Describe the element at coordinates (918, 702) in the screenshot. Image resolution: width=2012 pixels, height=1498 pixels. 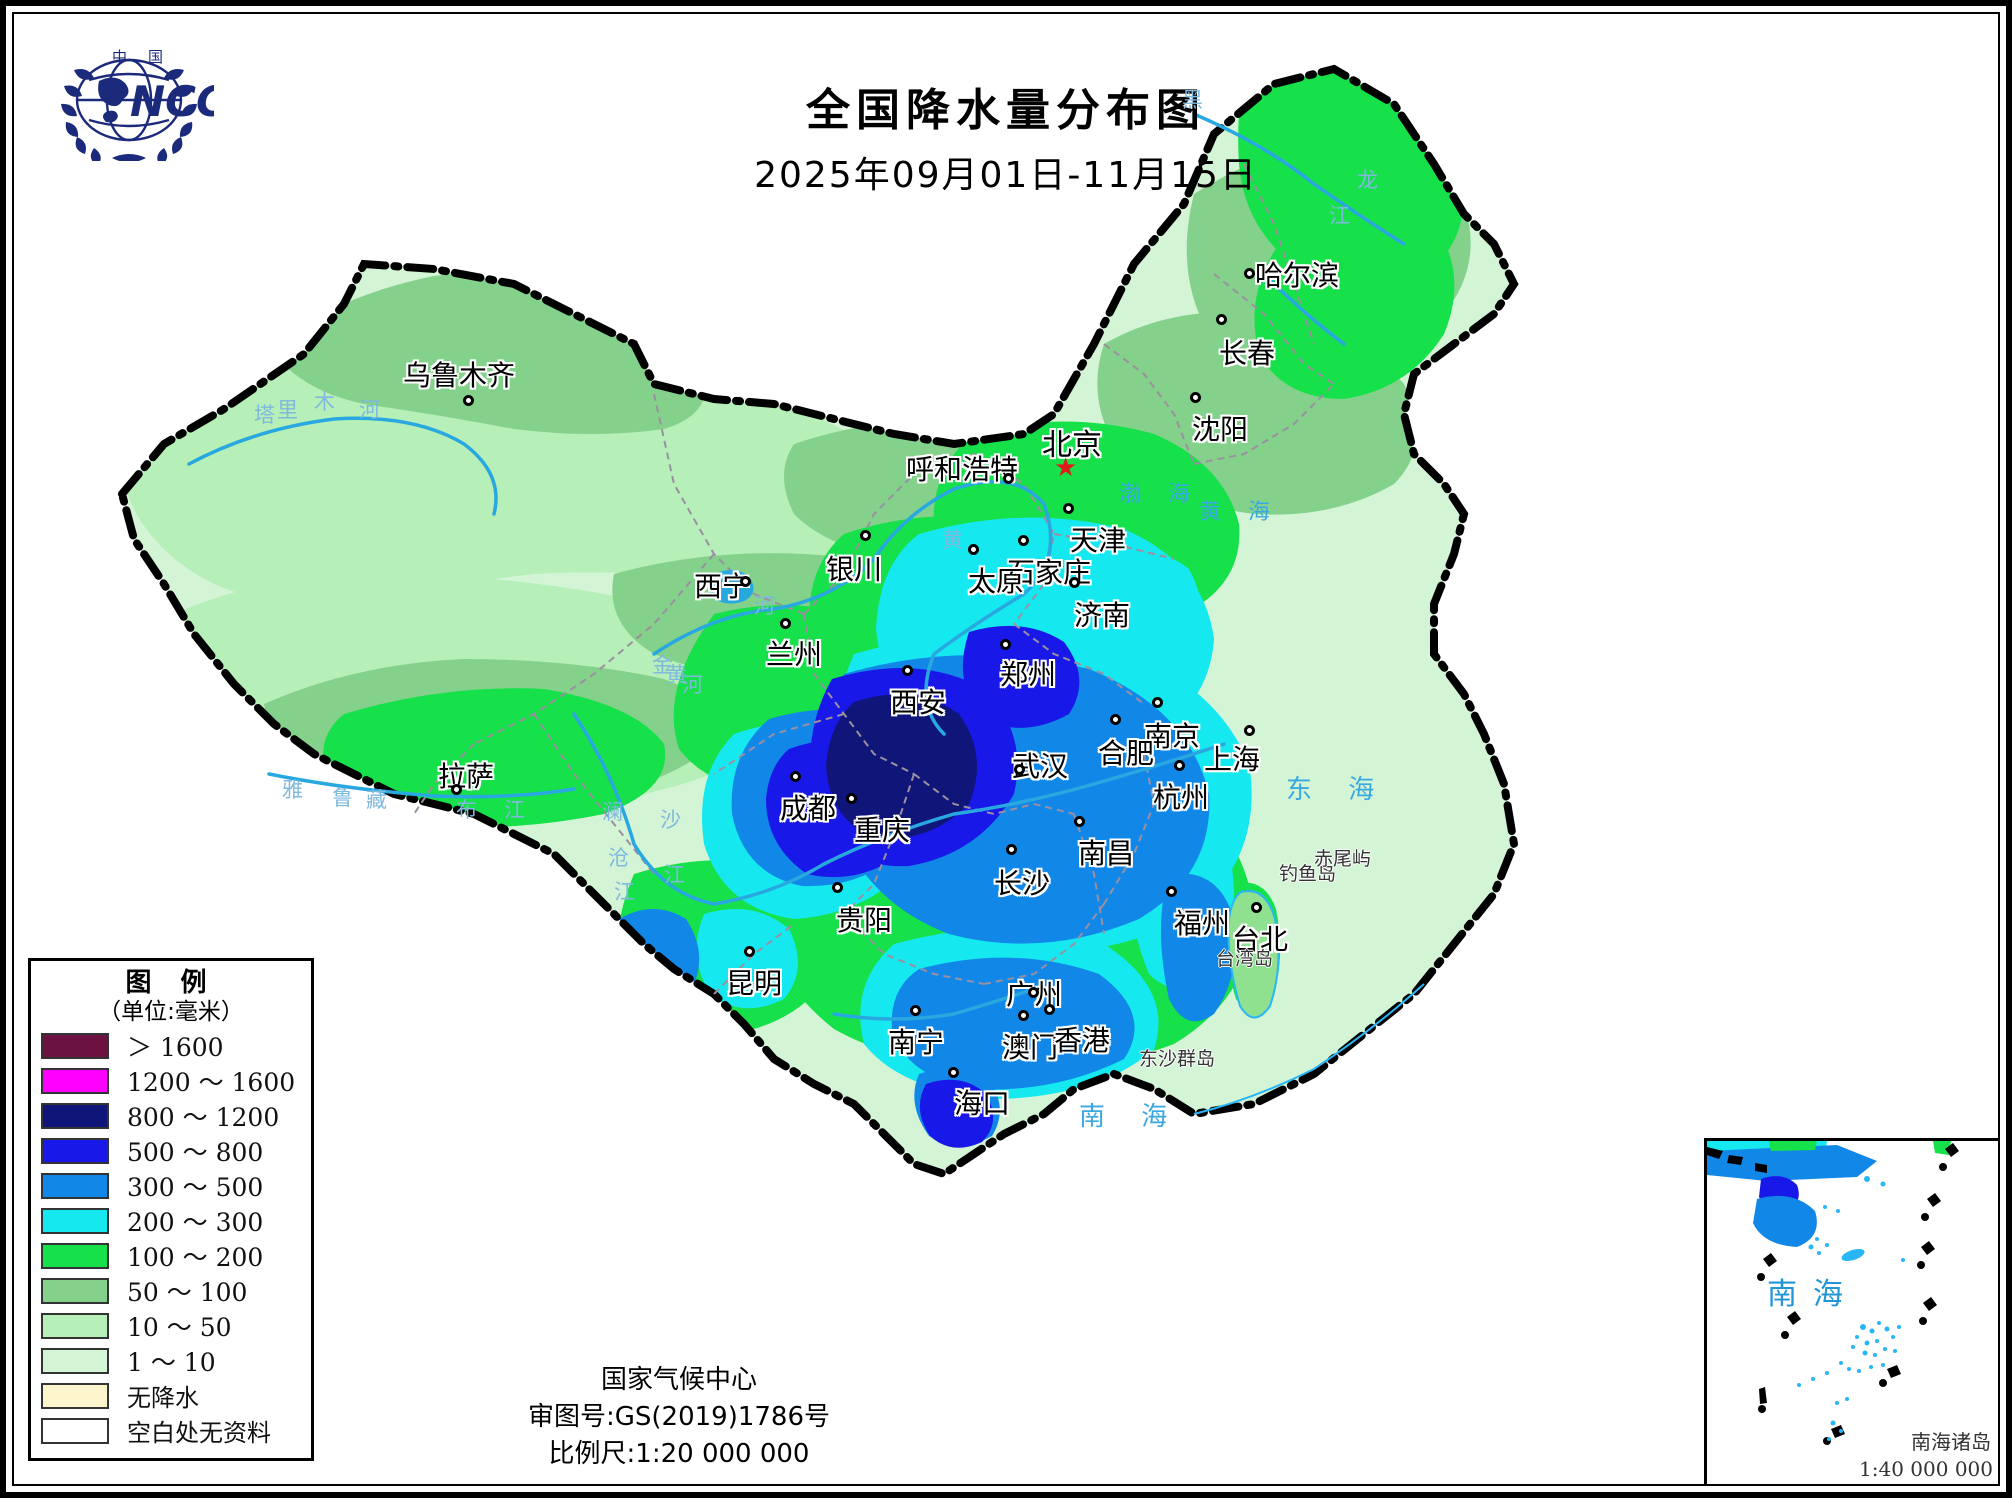
I see `city-label: 西安` at that location.